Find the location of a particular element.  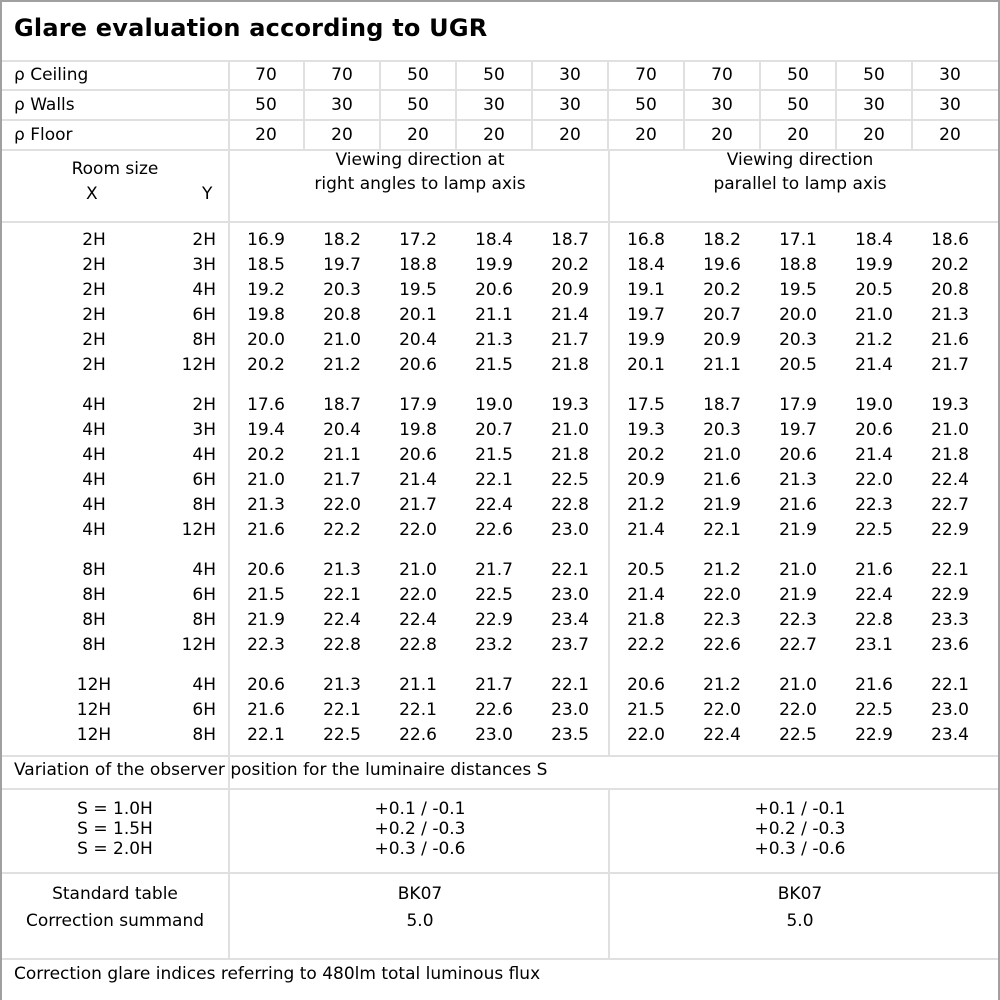

ugr-value: 22.8 is located at coordinates (570, 505).